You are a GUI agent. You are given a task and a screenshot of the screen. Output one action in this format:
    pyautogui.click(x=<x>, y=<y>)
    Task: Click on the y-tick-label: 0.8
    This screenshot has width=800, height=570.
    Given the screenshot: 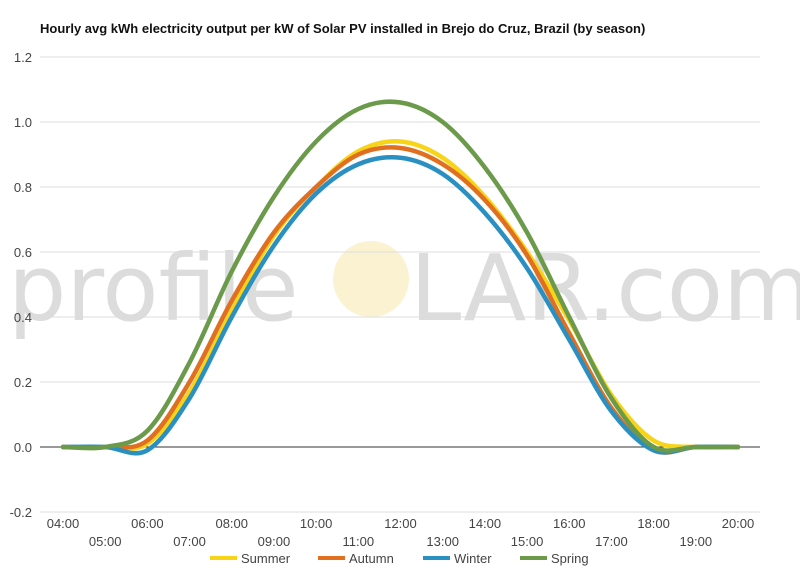 What is the action you would take?
    pyautogui.click(x=23, y=187)
    